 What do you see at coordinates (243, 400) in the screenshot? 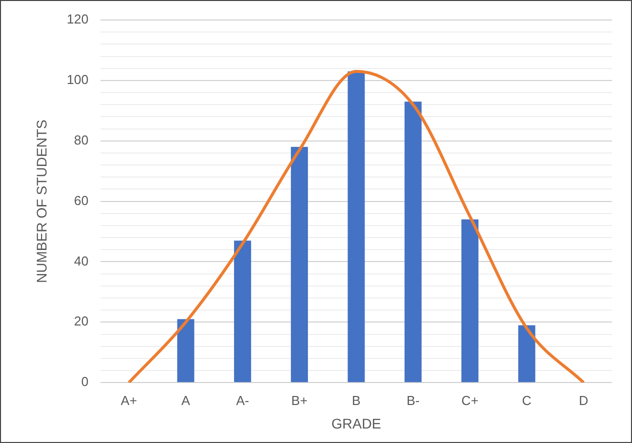
I see `x-tick-label: A-` at bounding box center [243, 400].